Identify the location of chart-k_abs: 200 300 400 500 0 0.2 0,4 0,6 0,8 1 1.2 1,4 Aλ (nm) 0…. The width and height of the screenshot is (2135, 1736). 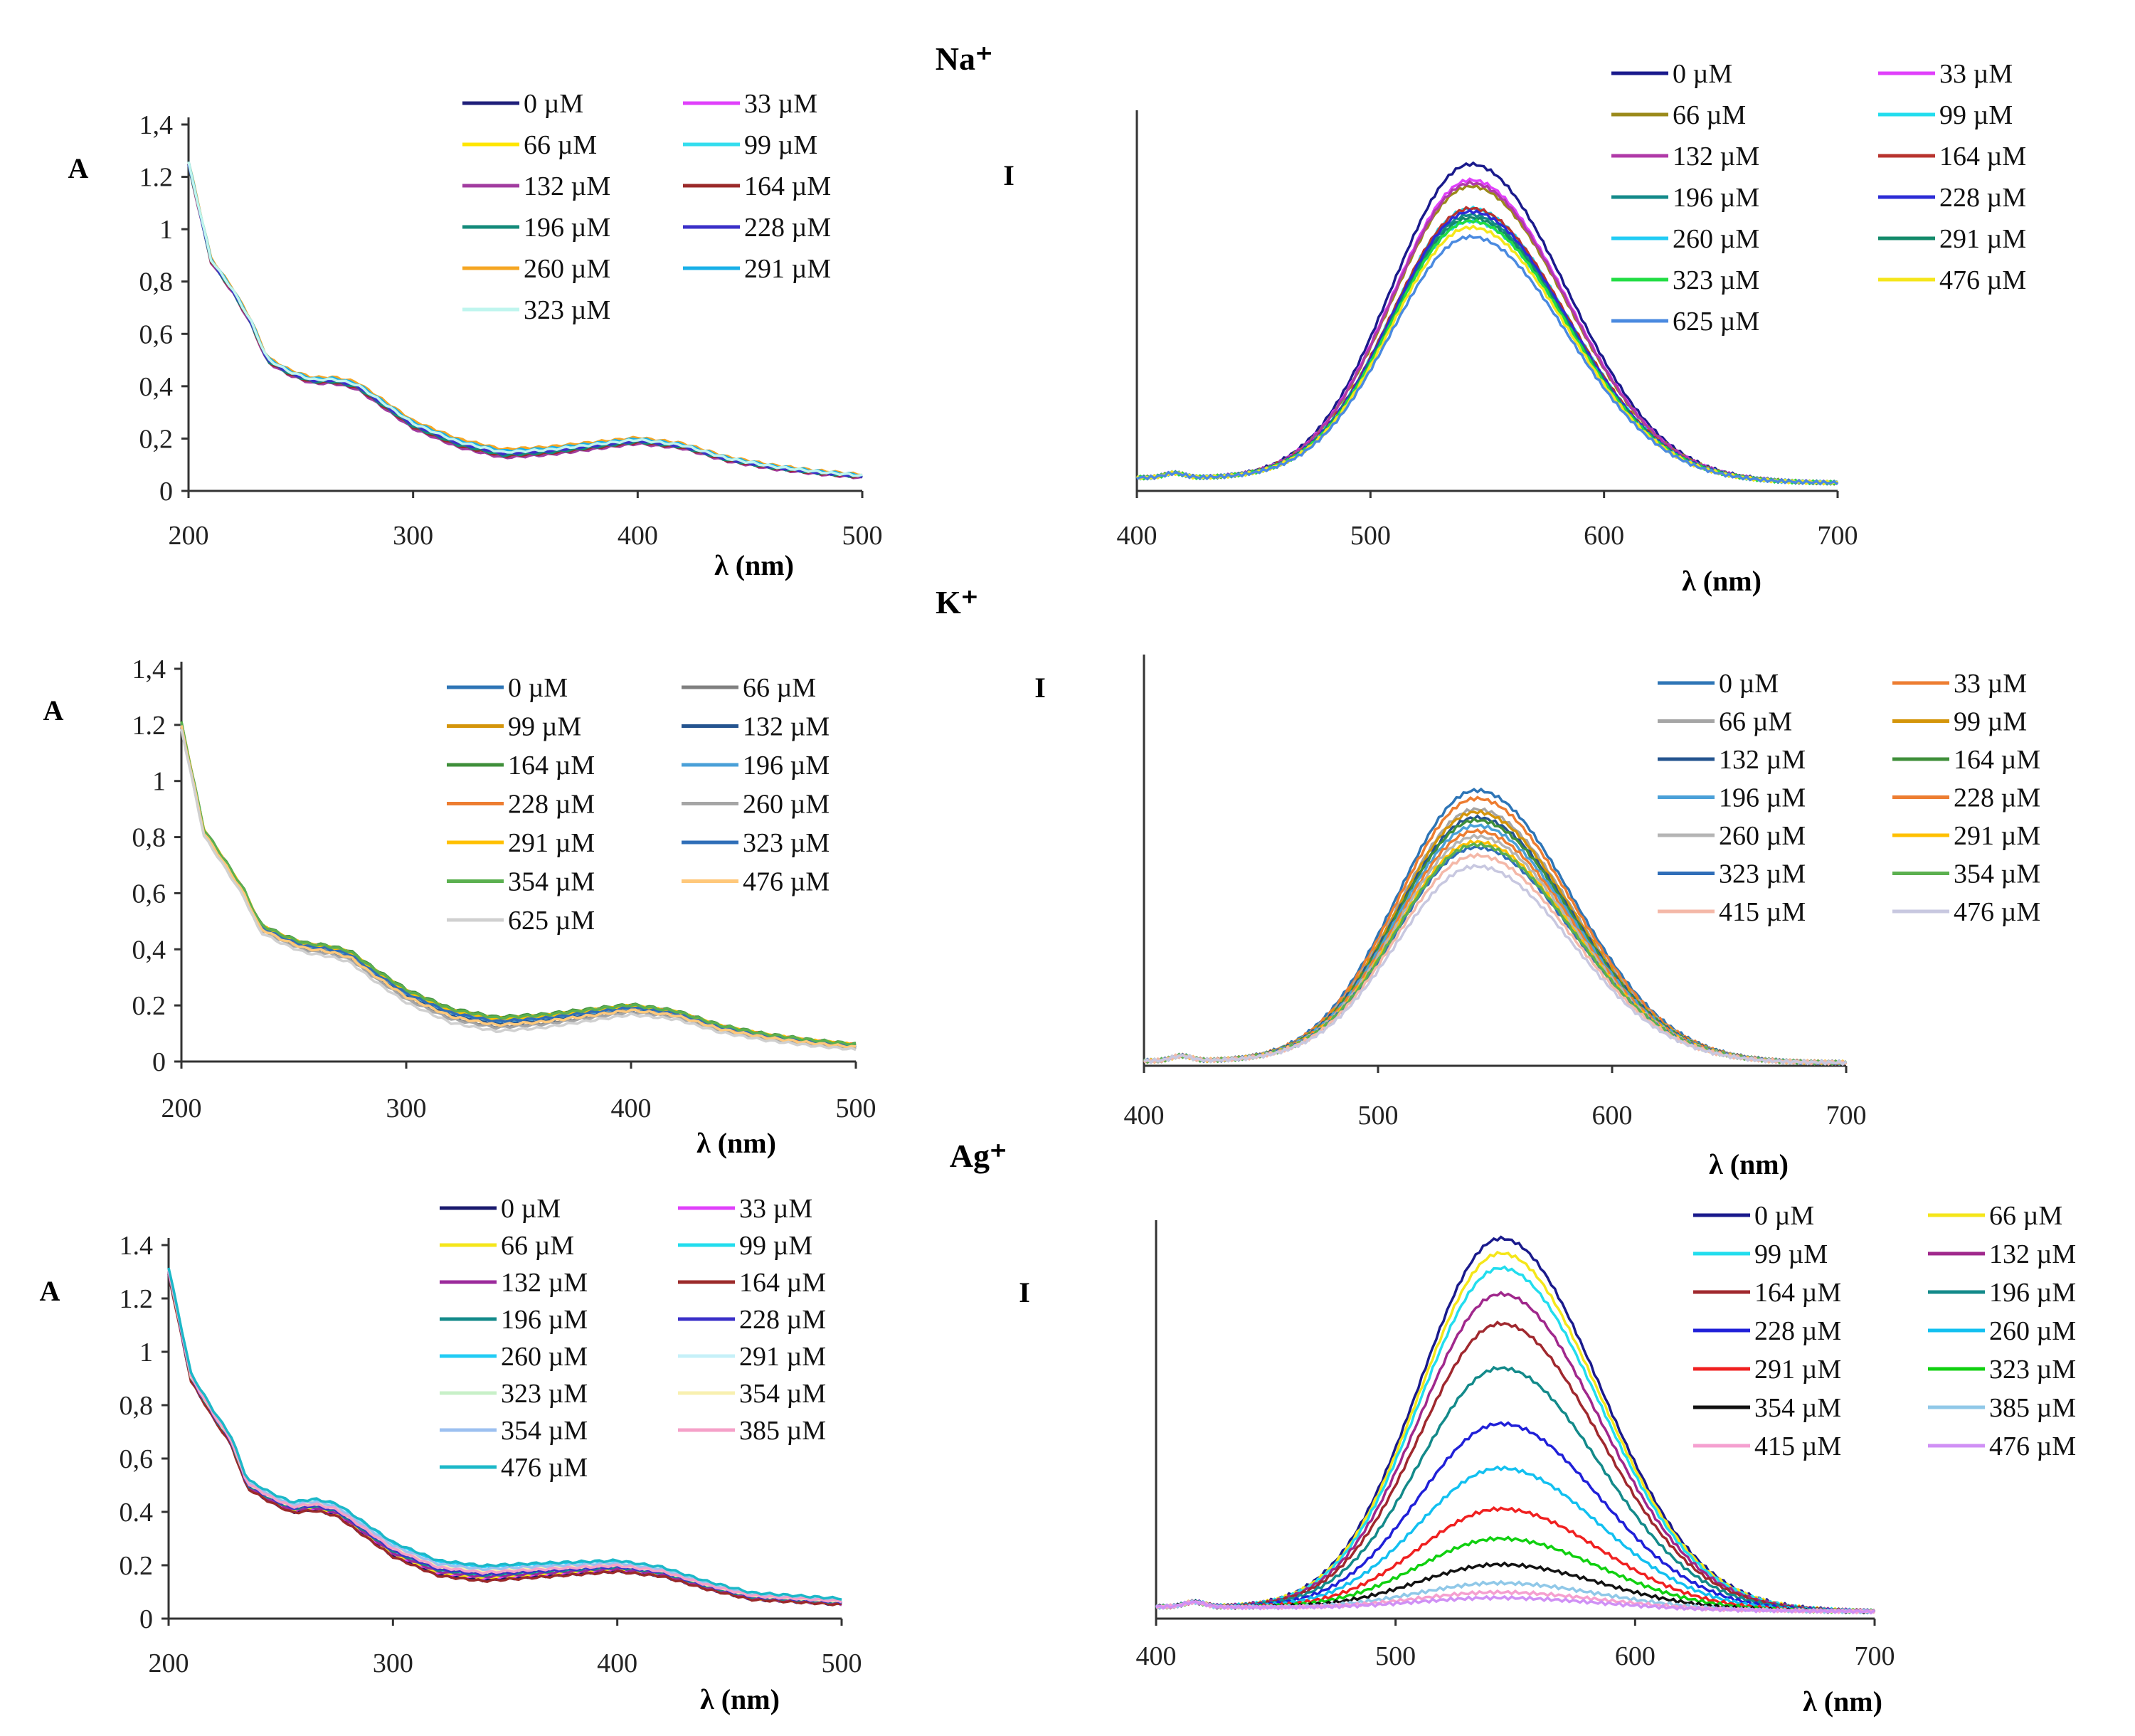
(459, 907).